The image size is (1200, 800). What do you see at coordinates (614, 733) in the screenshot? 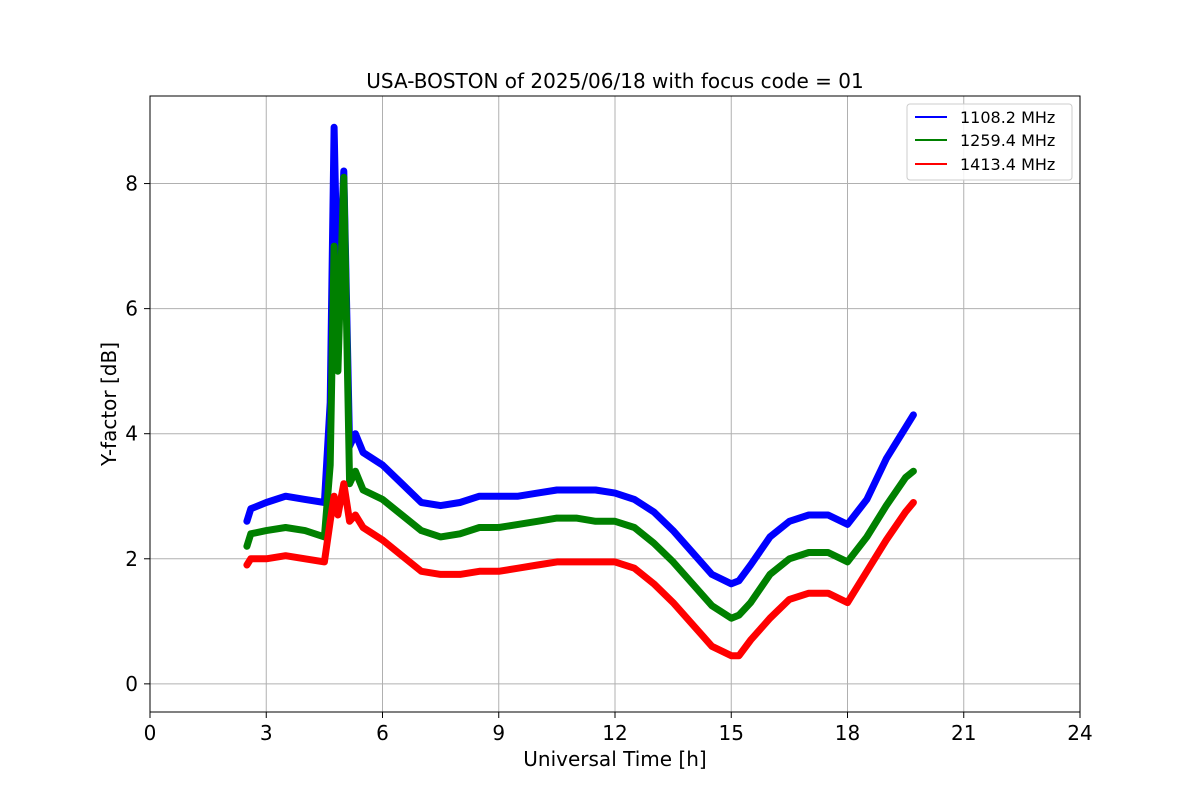
I see `x-tick-label: 12` at bounding box center [614, 733].